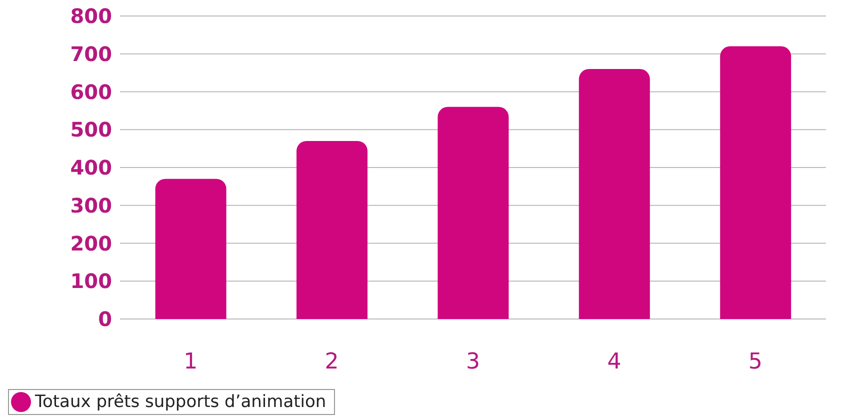 This screenshot has width=842, height=417. Describe the element at coordinates (180, 402) in the screenshot. I see `legend-label: Totaux prêts supports d’animation` at that location.